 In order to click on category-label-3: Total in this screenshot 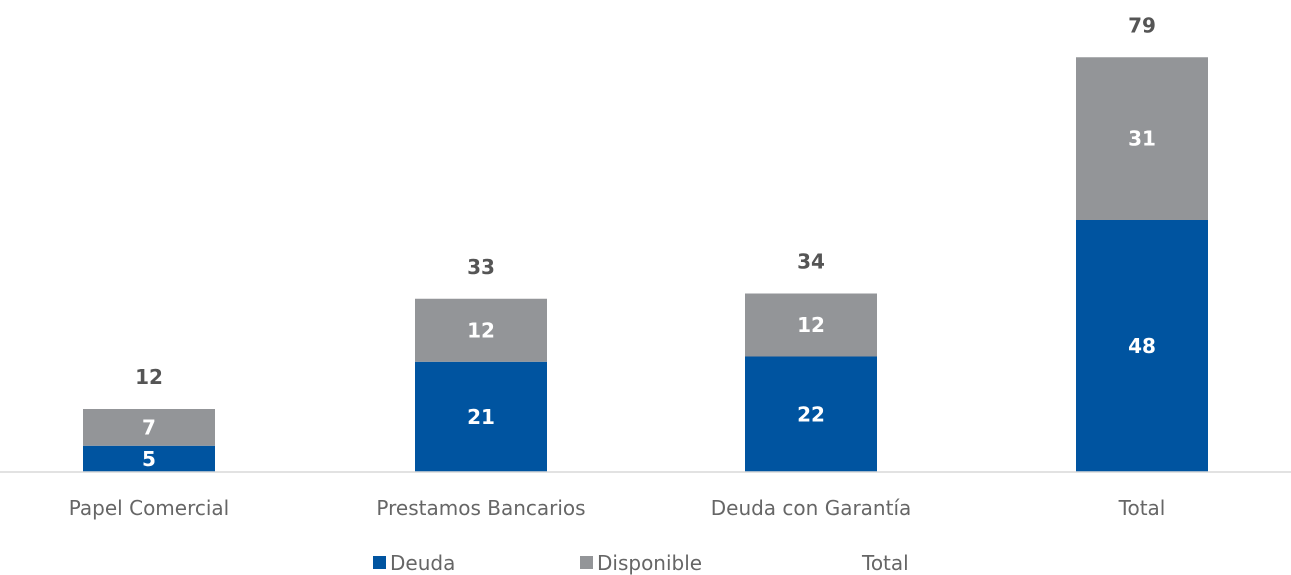, I will do `click(1142, 508)`.